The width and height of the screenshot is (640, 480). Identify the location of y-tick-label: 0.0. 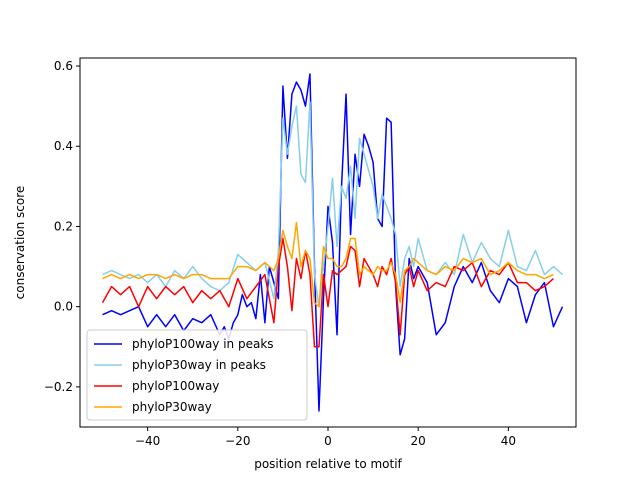
(63, 307).